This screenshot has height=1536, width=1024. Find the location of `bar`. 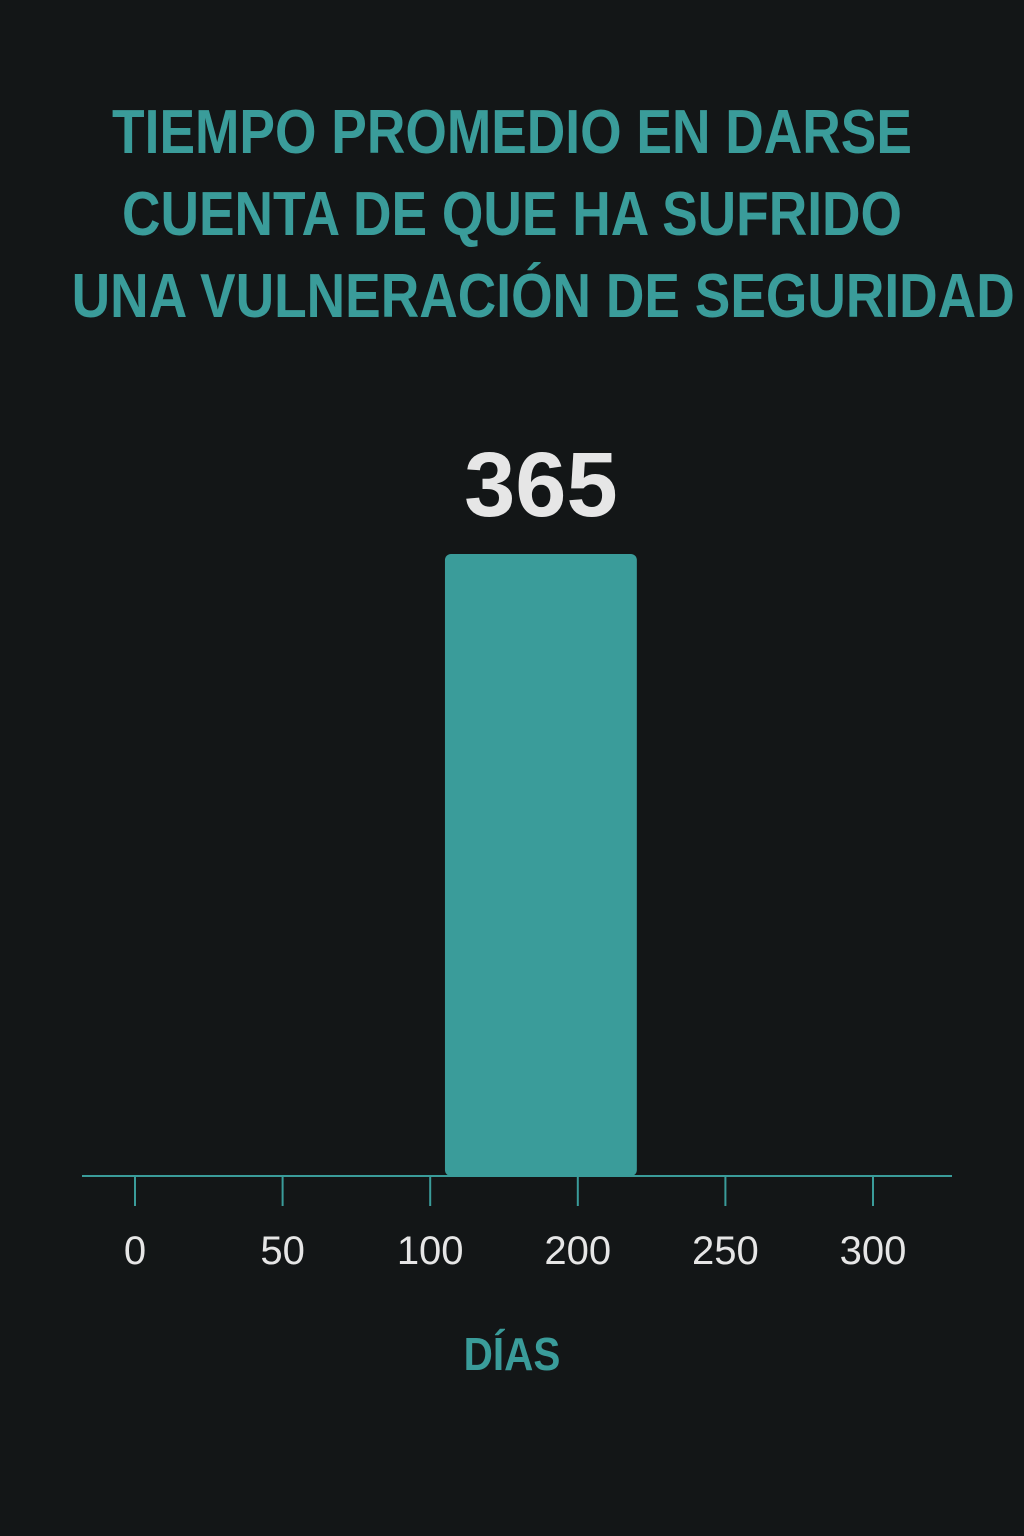

bar is located at coordinates (540, 865).